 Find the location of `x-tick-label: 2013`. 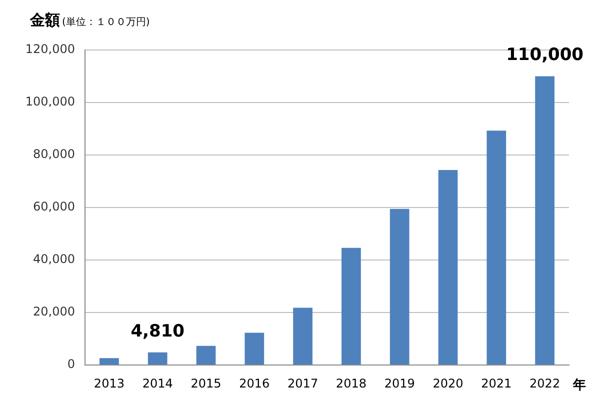

x-tick-label: 2013 is located at coordinates (109, 383).